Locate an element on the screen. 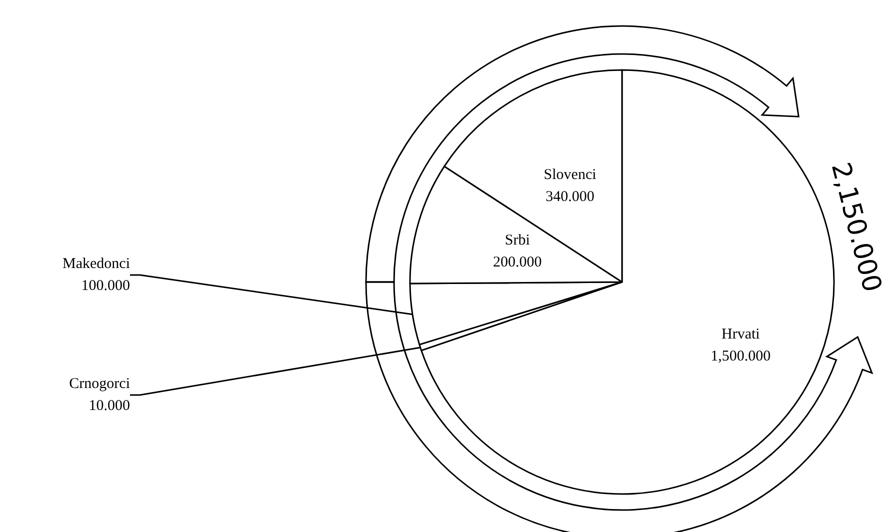  slice-label: Crnogorci is located at coordinates (99, 384).